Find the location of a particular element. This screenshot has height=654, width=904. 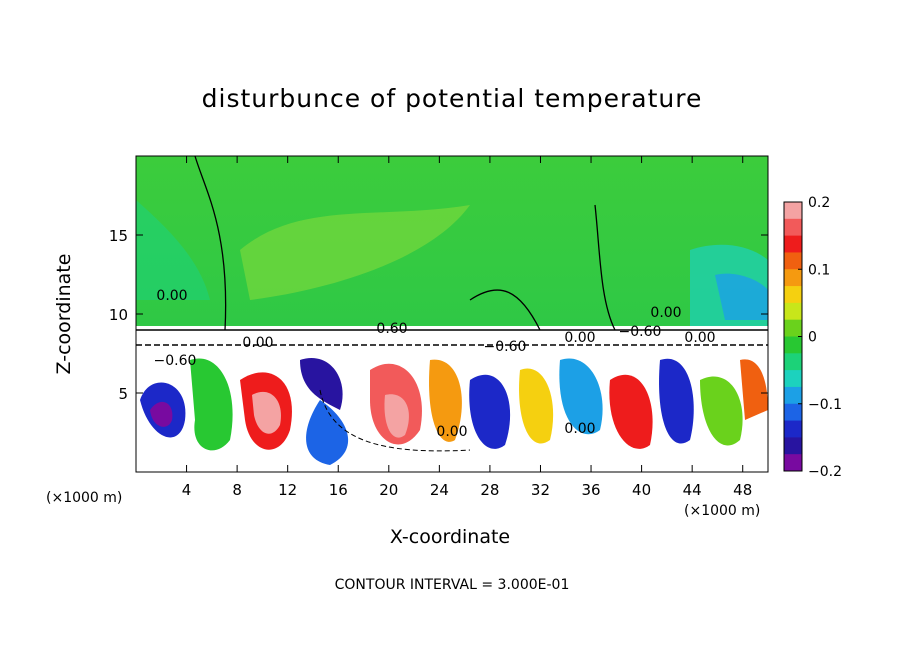

x-tick-label: 40 is located at coordinates (641, 490).